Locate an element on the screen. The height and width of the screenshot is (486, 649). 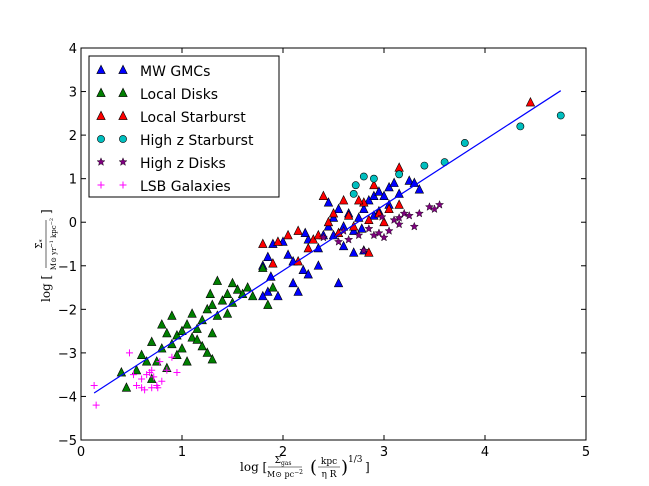
x-axis-label: log [ Σgas M⊙ pc−2 ( kpc η R ) 1/3 ] is located at coordinates (305, 467).